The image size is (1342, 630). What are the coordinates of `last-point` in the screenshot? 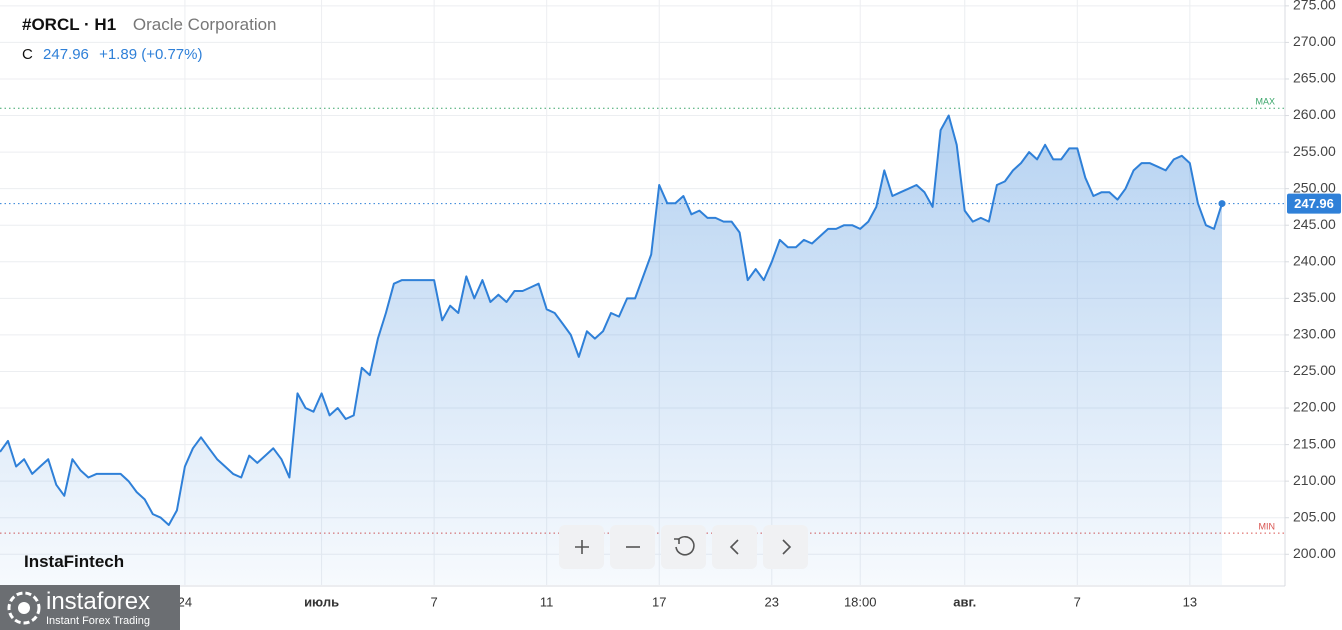 It's located at (1222, 204).